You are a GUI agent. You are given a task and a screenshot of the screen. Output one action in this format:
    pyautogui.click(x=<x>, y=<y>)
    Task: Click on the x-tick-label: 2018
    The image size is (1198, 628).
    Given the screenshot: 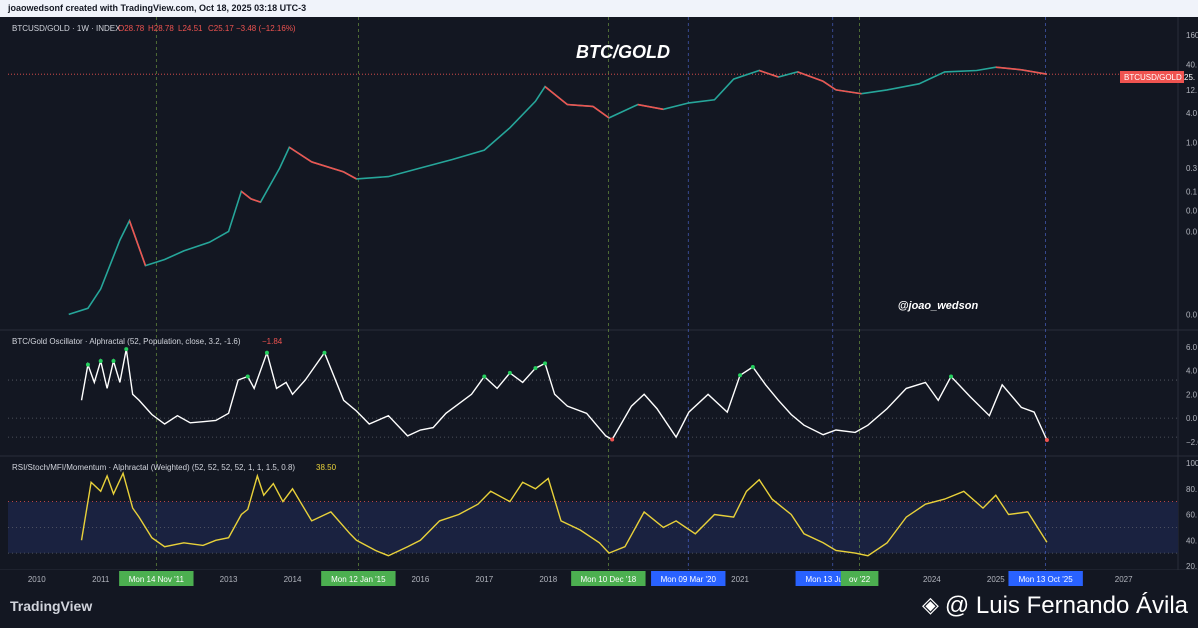 What is the action you would take?
    pyautogui.click(x=548, y=579)
    